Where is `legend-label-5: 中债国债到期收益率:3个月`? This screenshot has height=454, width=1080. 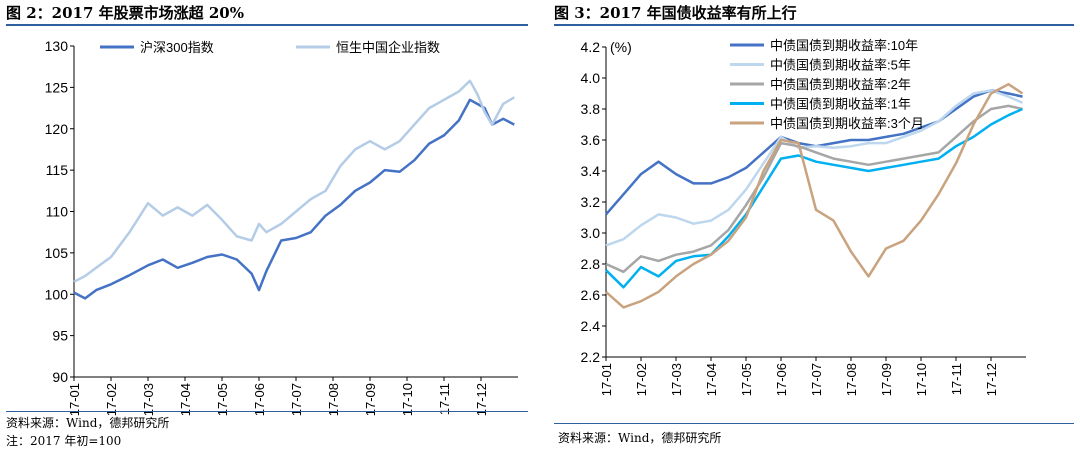
legend-label-5: 中债国债到期收益率:3个月 is located at coordinates (847, 123).